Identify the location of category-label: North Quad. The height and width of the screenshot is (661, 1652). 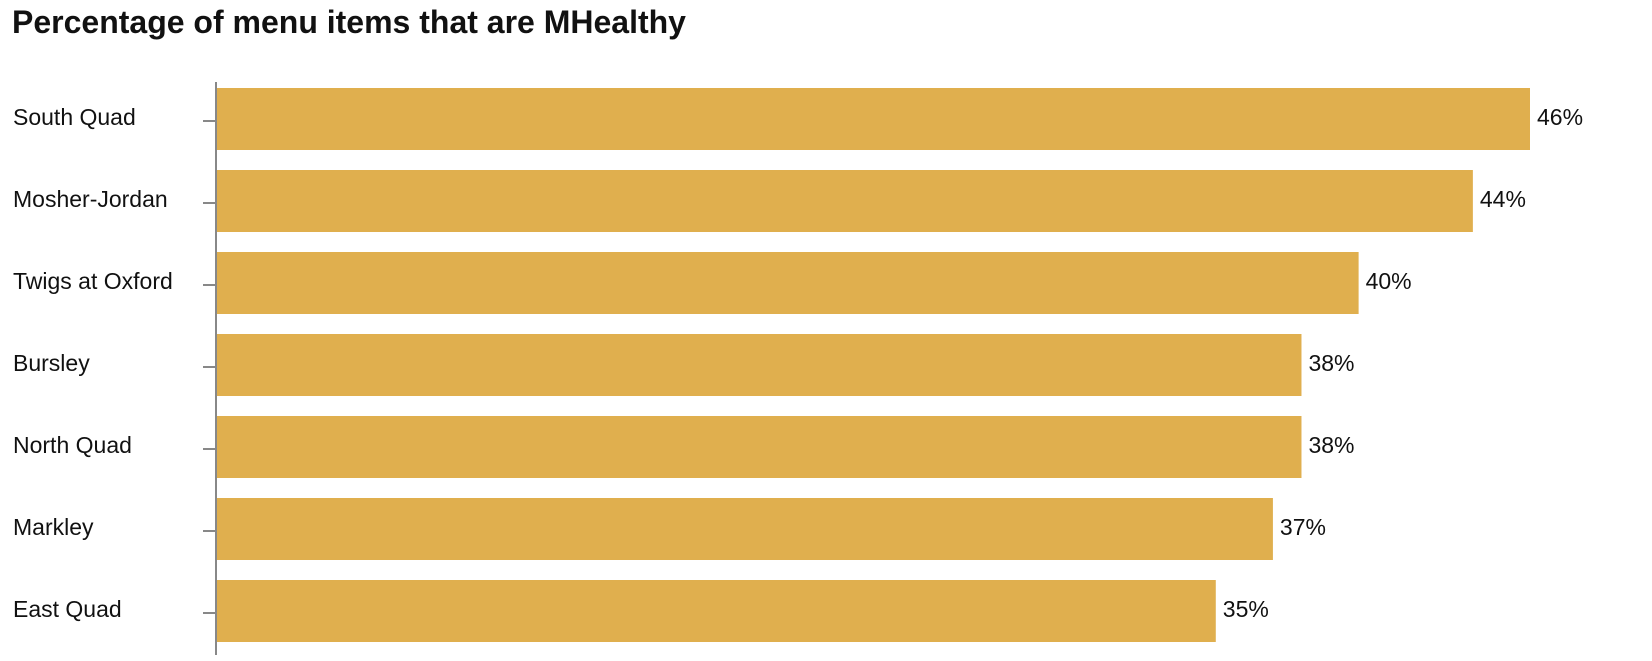
(72, 445).